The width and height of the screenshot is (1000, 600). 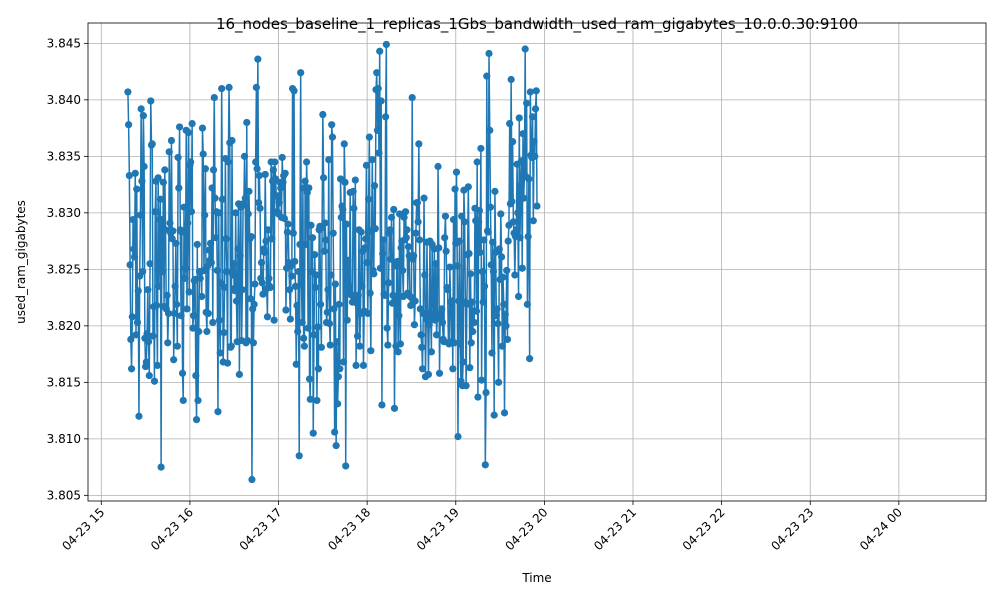 I want to click on y-tick-label: 3.845, so click(x=64, y=43).